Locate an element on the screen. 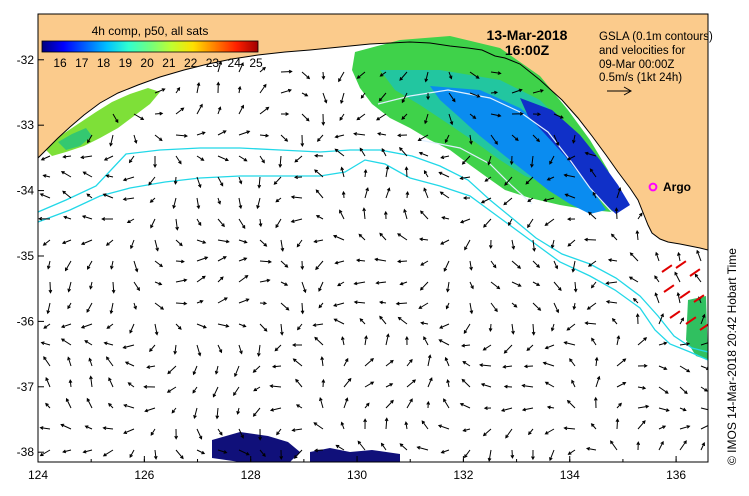 Image resolution: width=749 pixels, height=496 pixels. x-axis: 124 126 128 130 132 134 136 is located at coordinates (357, 469).